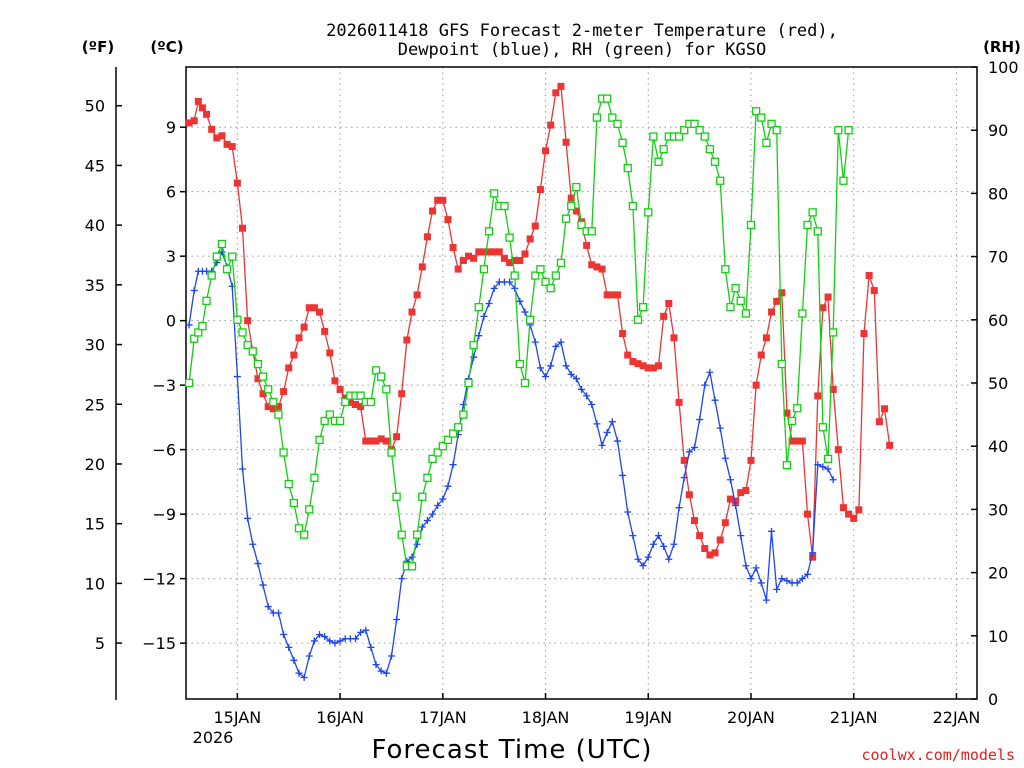 The image size is (1024, 768). What do you see at coordinates (164, 450) in the screenshot?
I see `celsius-tick-label: −6` at bounding box center [164, 450].